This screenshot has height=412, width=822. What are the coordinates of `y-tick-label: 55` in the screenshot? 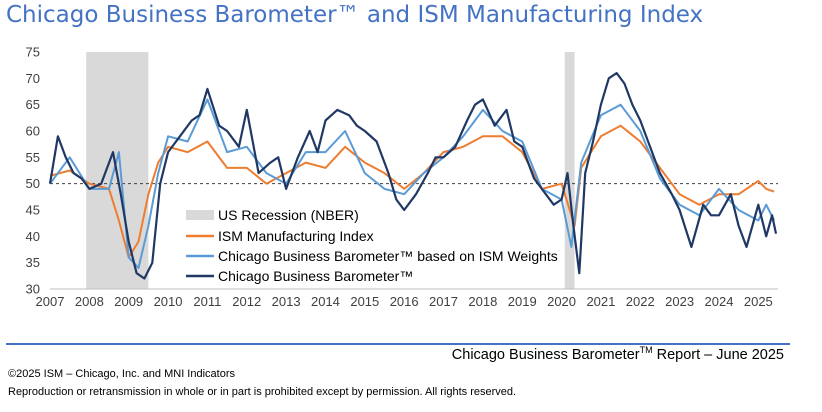 It's located at (33, 157).